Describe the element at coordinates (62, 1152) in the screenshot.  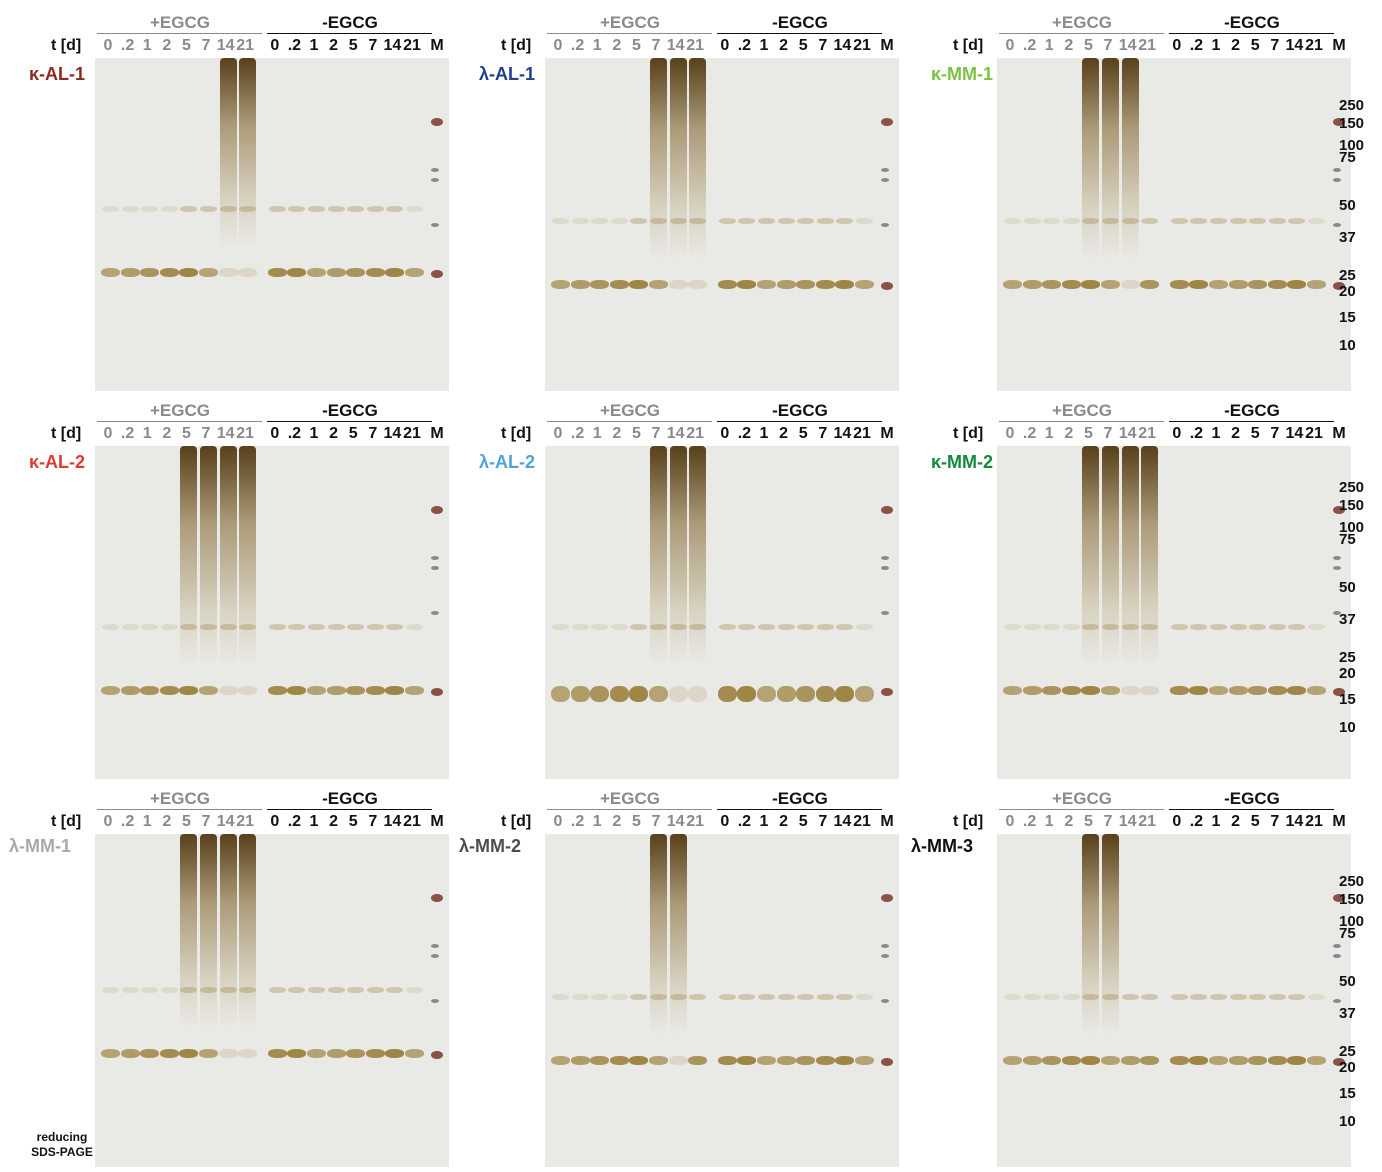
I see `method-note-line-2: SDS-PAGE` at that location.